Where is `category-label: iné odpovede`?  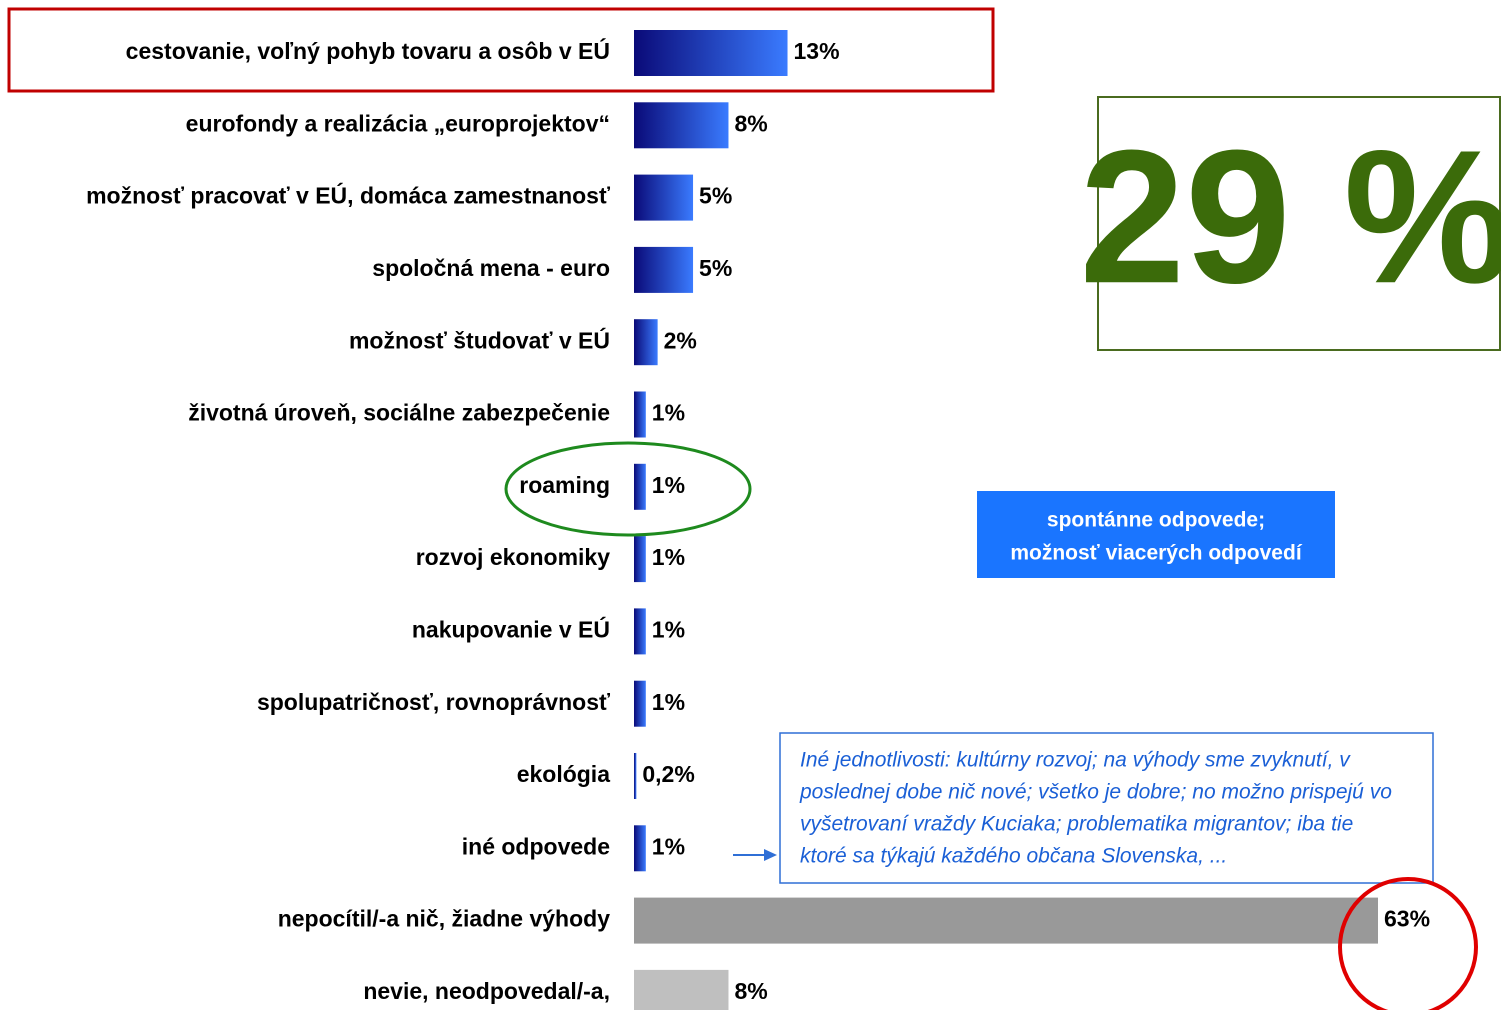 category-label: iné odpovede is located at coordinates (536, 846).